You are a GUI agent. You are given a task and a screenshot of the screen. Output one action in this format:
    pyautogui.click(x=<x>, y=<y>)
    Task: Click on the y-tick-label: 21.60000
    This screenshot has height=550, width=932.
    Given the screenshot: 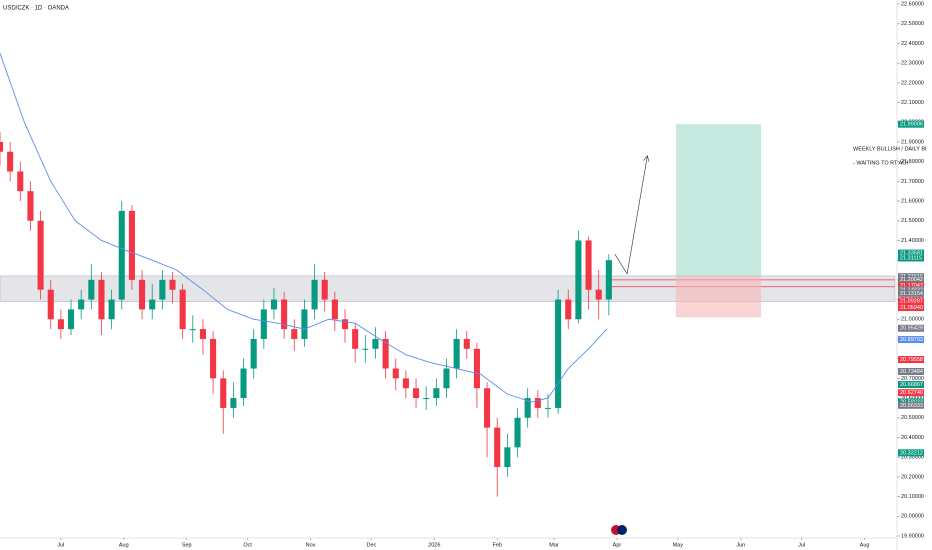 What is the action you would take?
    pyautogui.click(x=912, y=201)
    